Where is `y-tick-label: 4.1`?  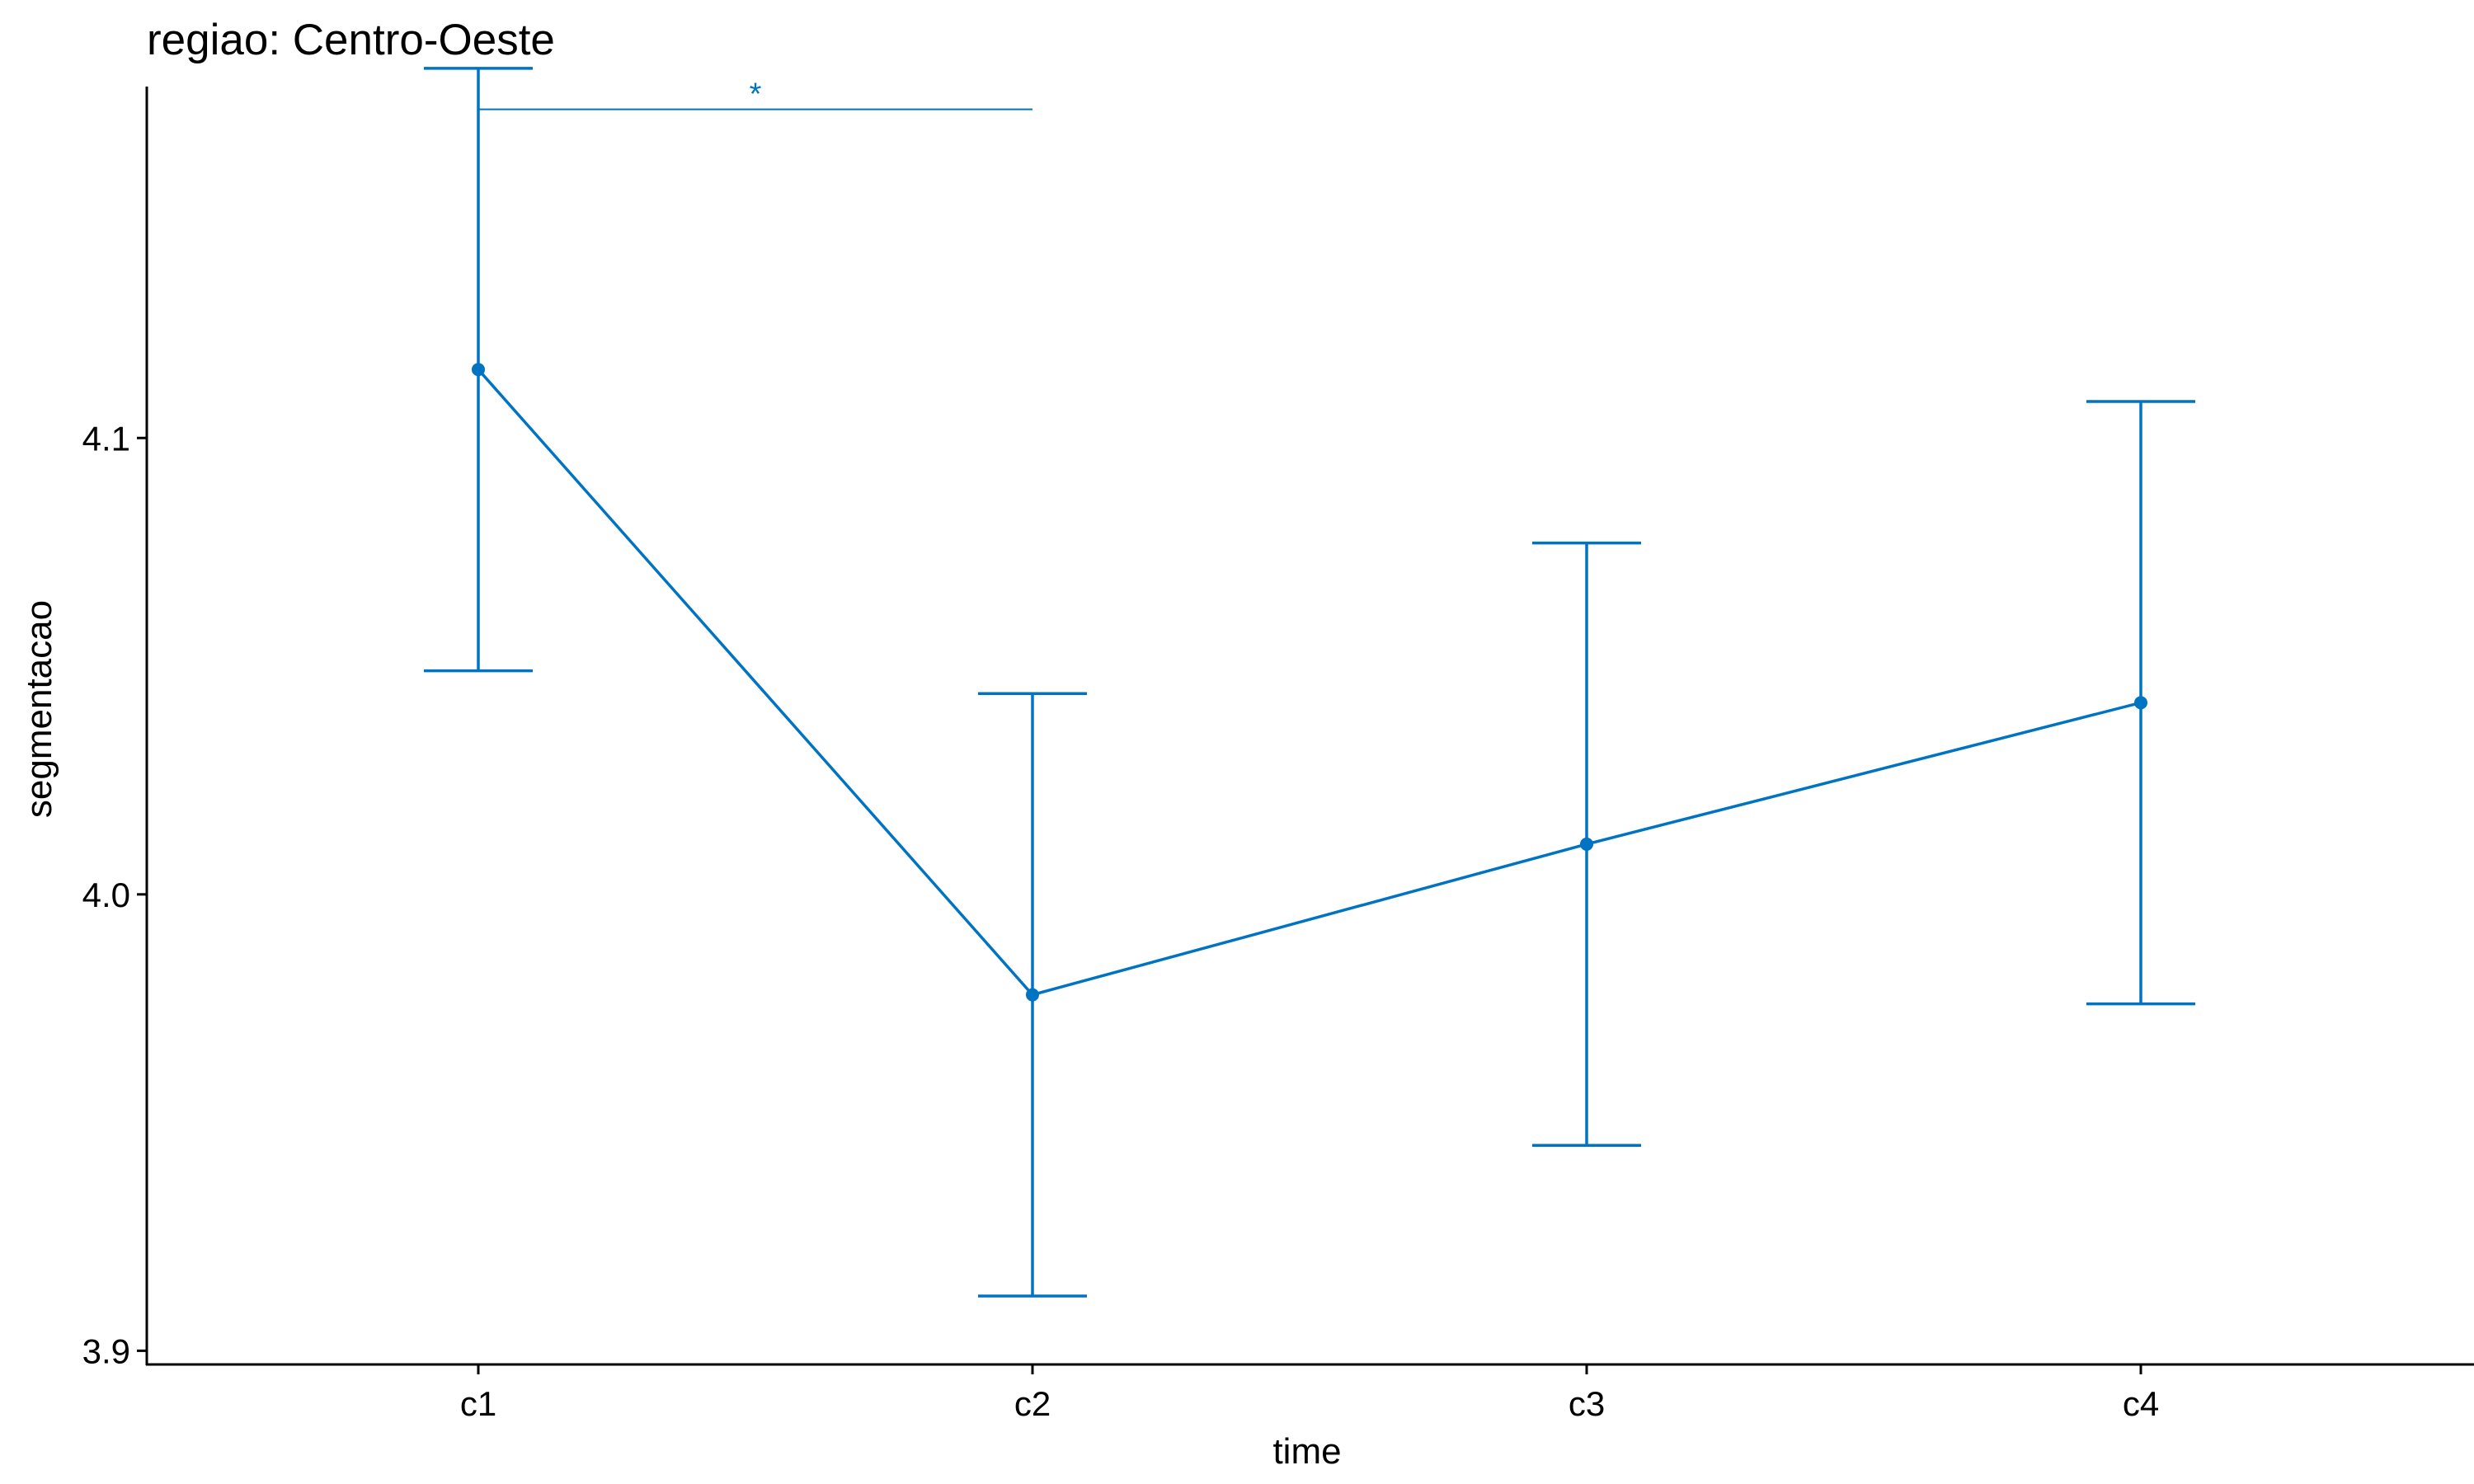 y-tick-label: 4.1 is located at coordinates (106, 438).